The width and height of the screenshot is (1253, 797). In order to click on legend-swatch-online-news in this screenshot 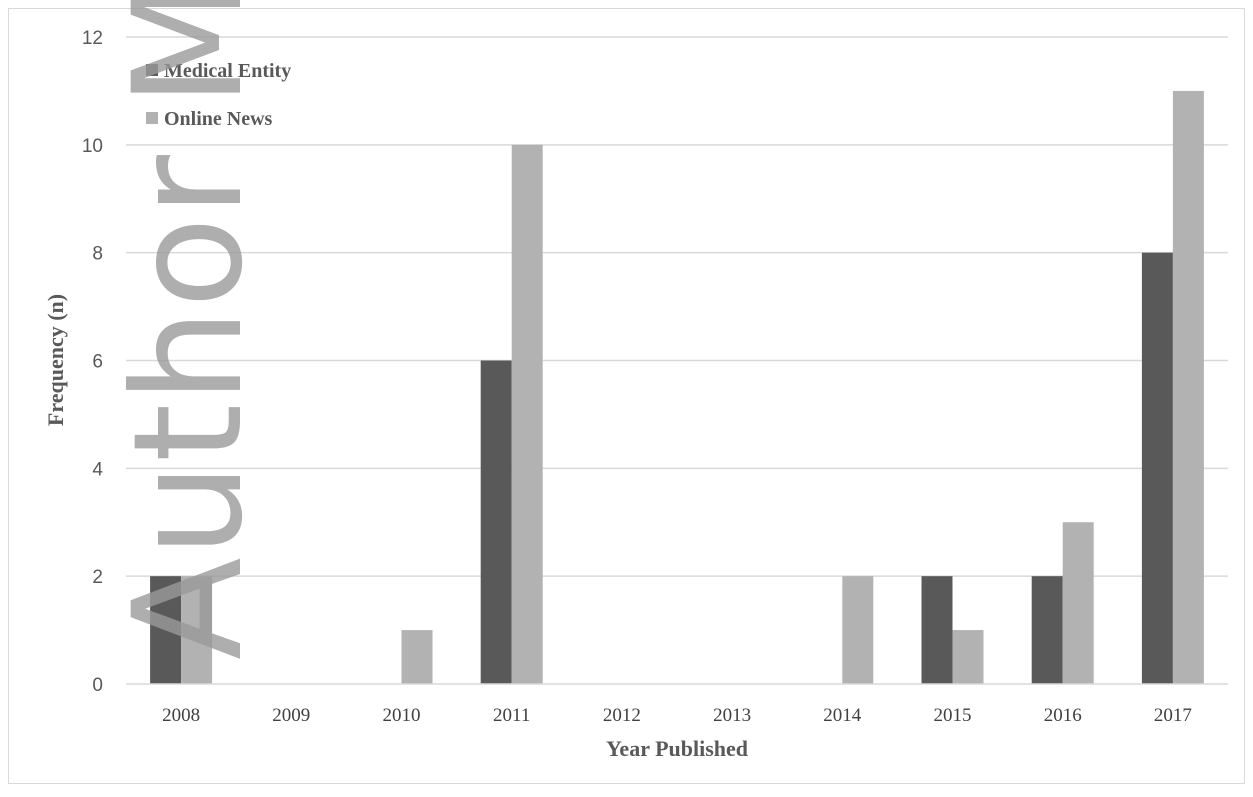, I will do `click(152, 118)`.